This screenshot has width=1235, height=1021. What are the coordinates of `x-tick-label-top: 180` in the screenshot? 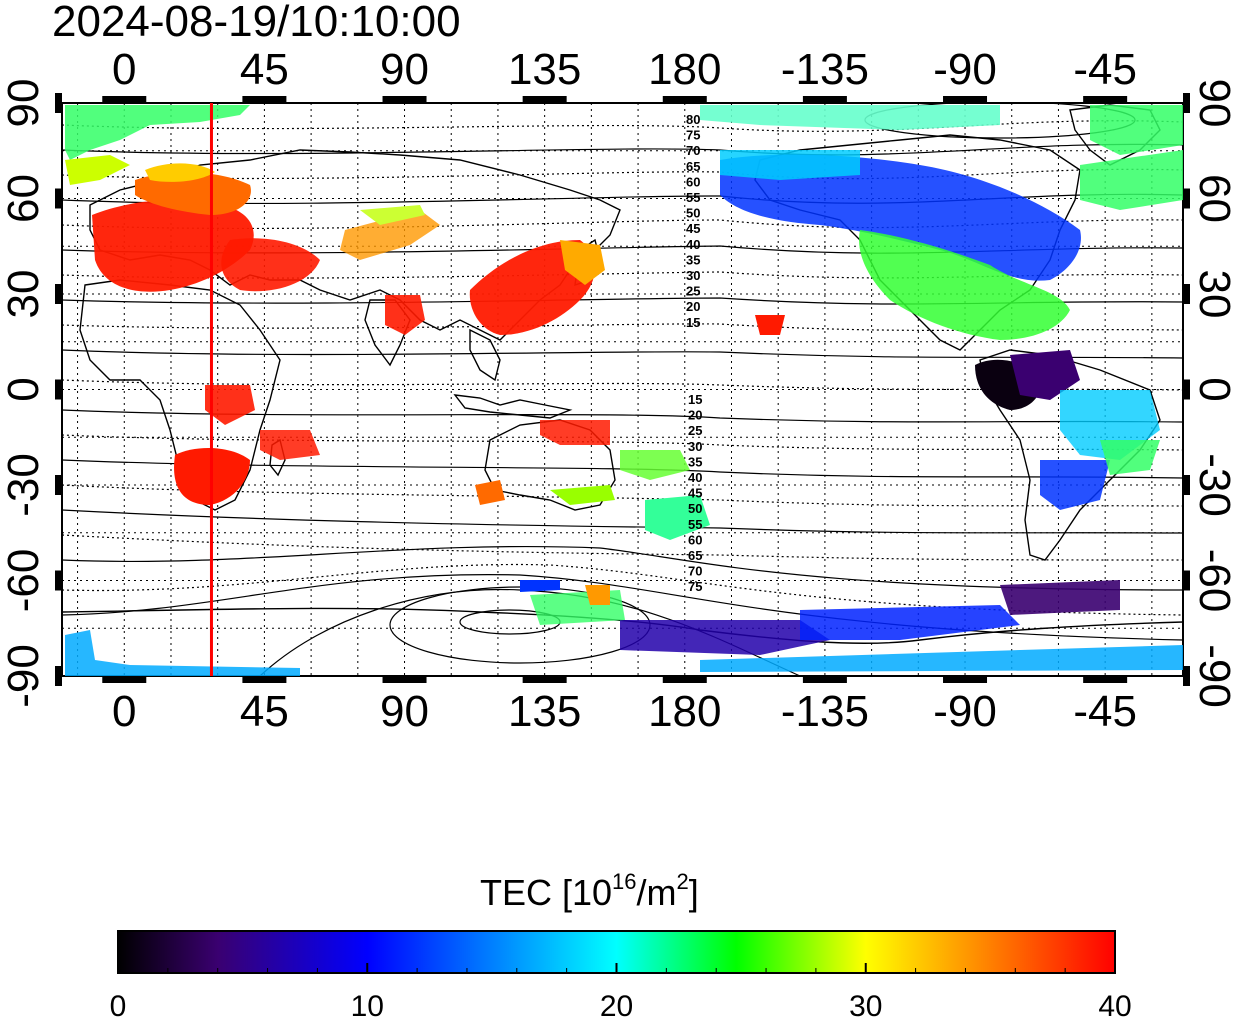 It's located at (684, 69).